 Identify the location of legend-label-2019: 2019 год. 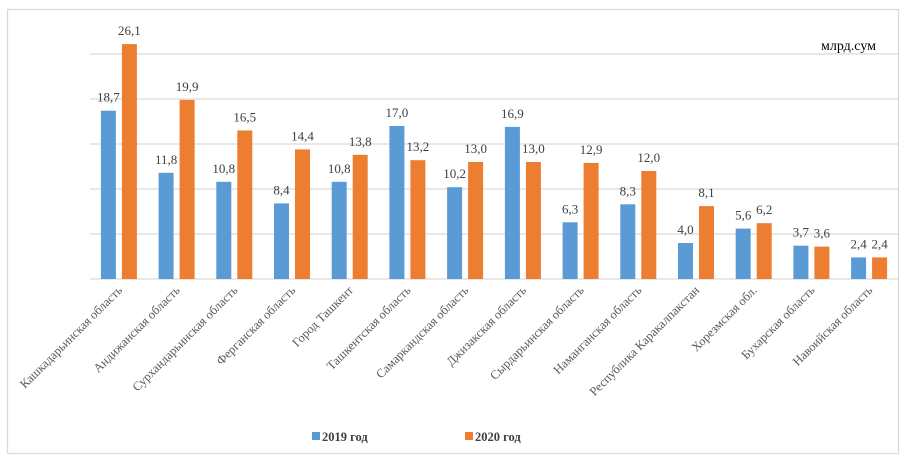
(345, 437).